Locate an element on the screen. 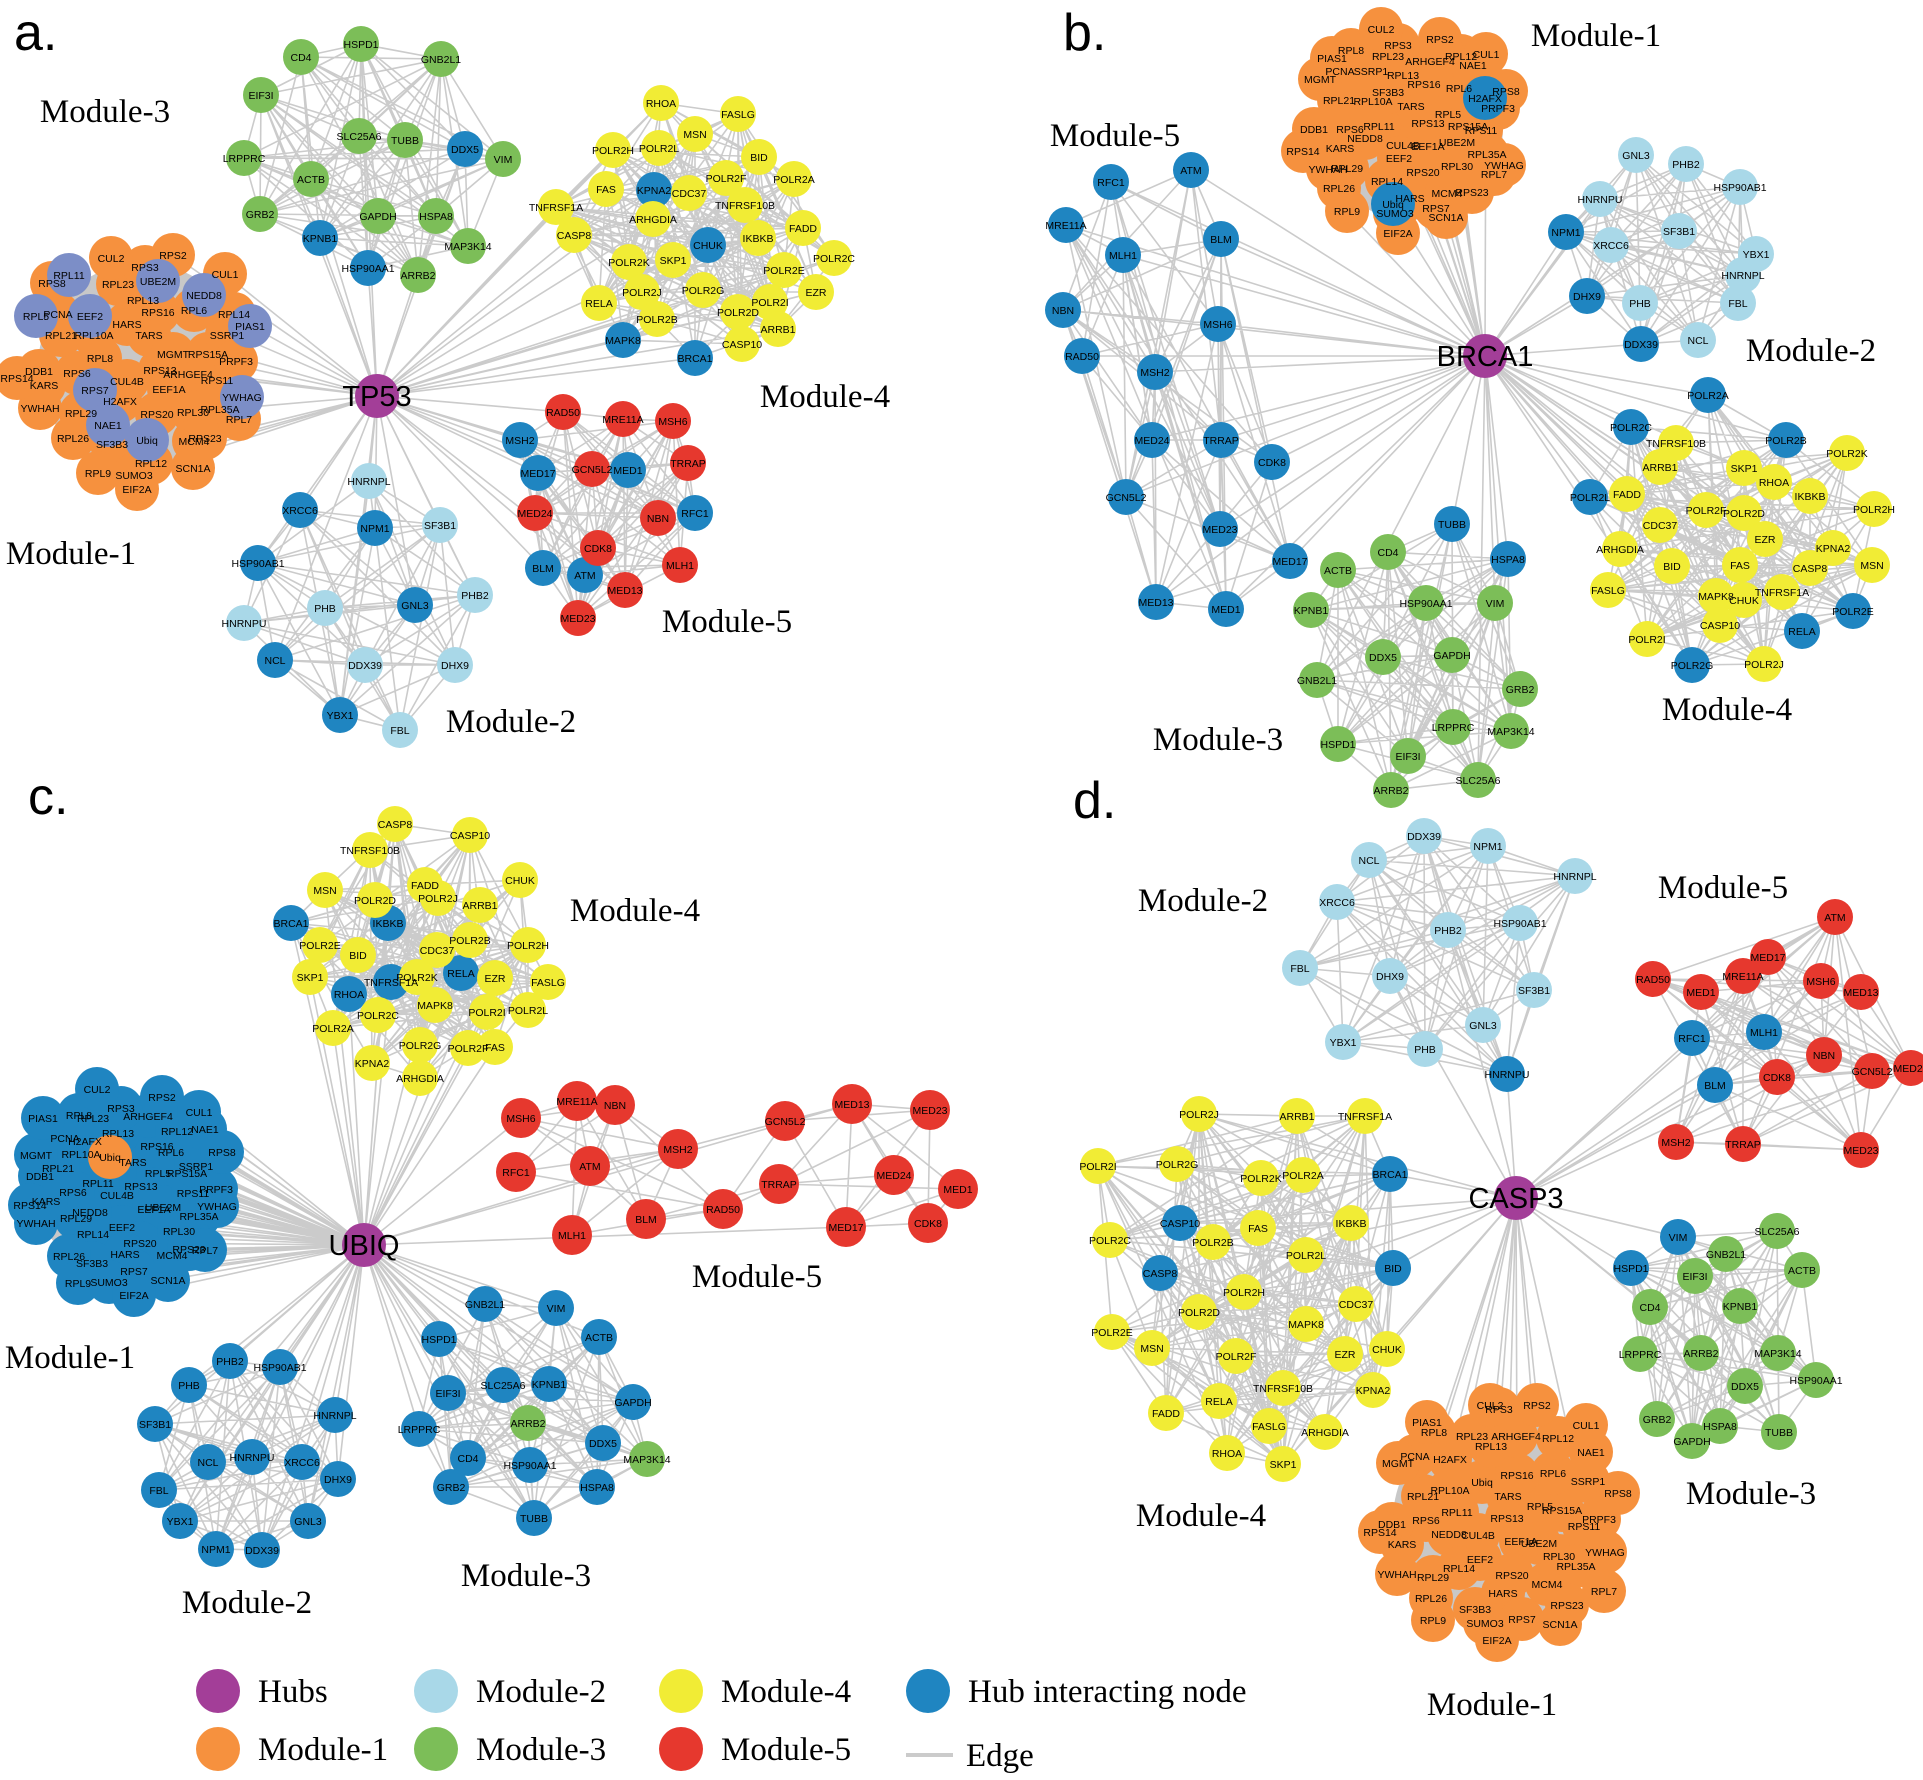  svg-text: Edge is located at coordinates (1000, 1756).